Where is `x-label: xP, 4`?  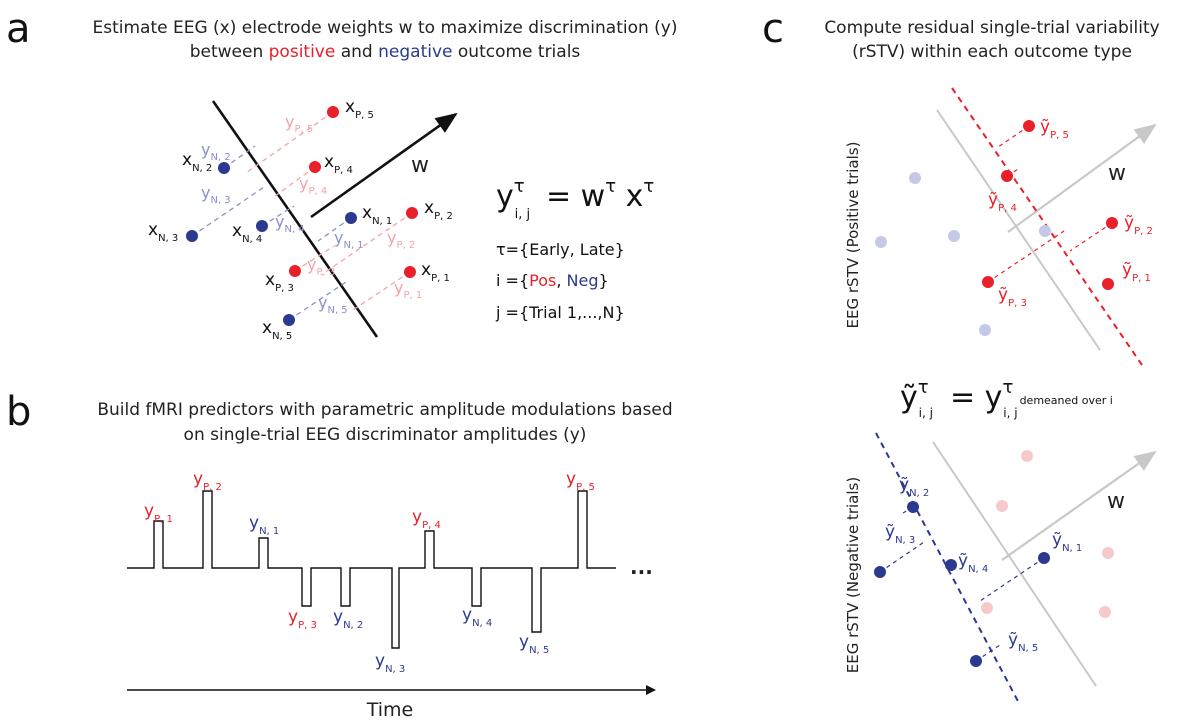
x-label: xP, 4 is located at coordinates (338, 164).